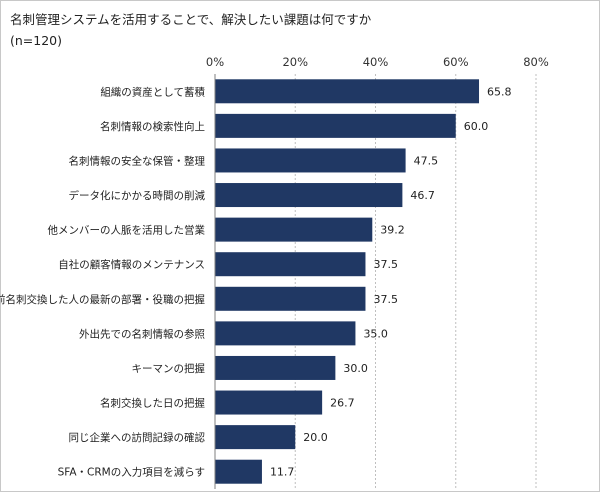 Image resolution: width=600 pixels, height=492 pixels. Describe the element at coordinates (295, 62) in the screenshot. I see `x-tick-label: 20%` at that location.